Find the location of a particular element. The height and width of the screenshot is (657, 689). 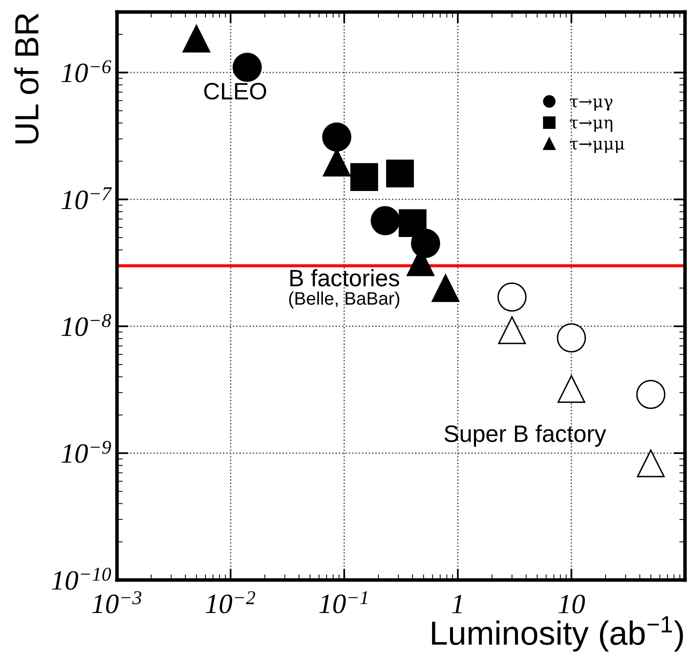

legend-label: τ→μη is located at coordinates (591, 126).